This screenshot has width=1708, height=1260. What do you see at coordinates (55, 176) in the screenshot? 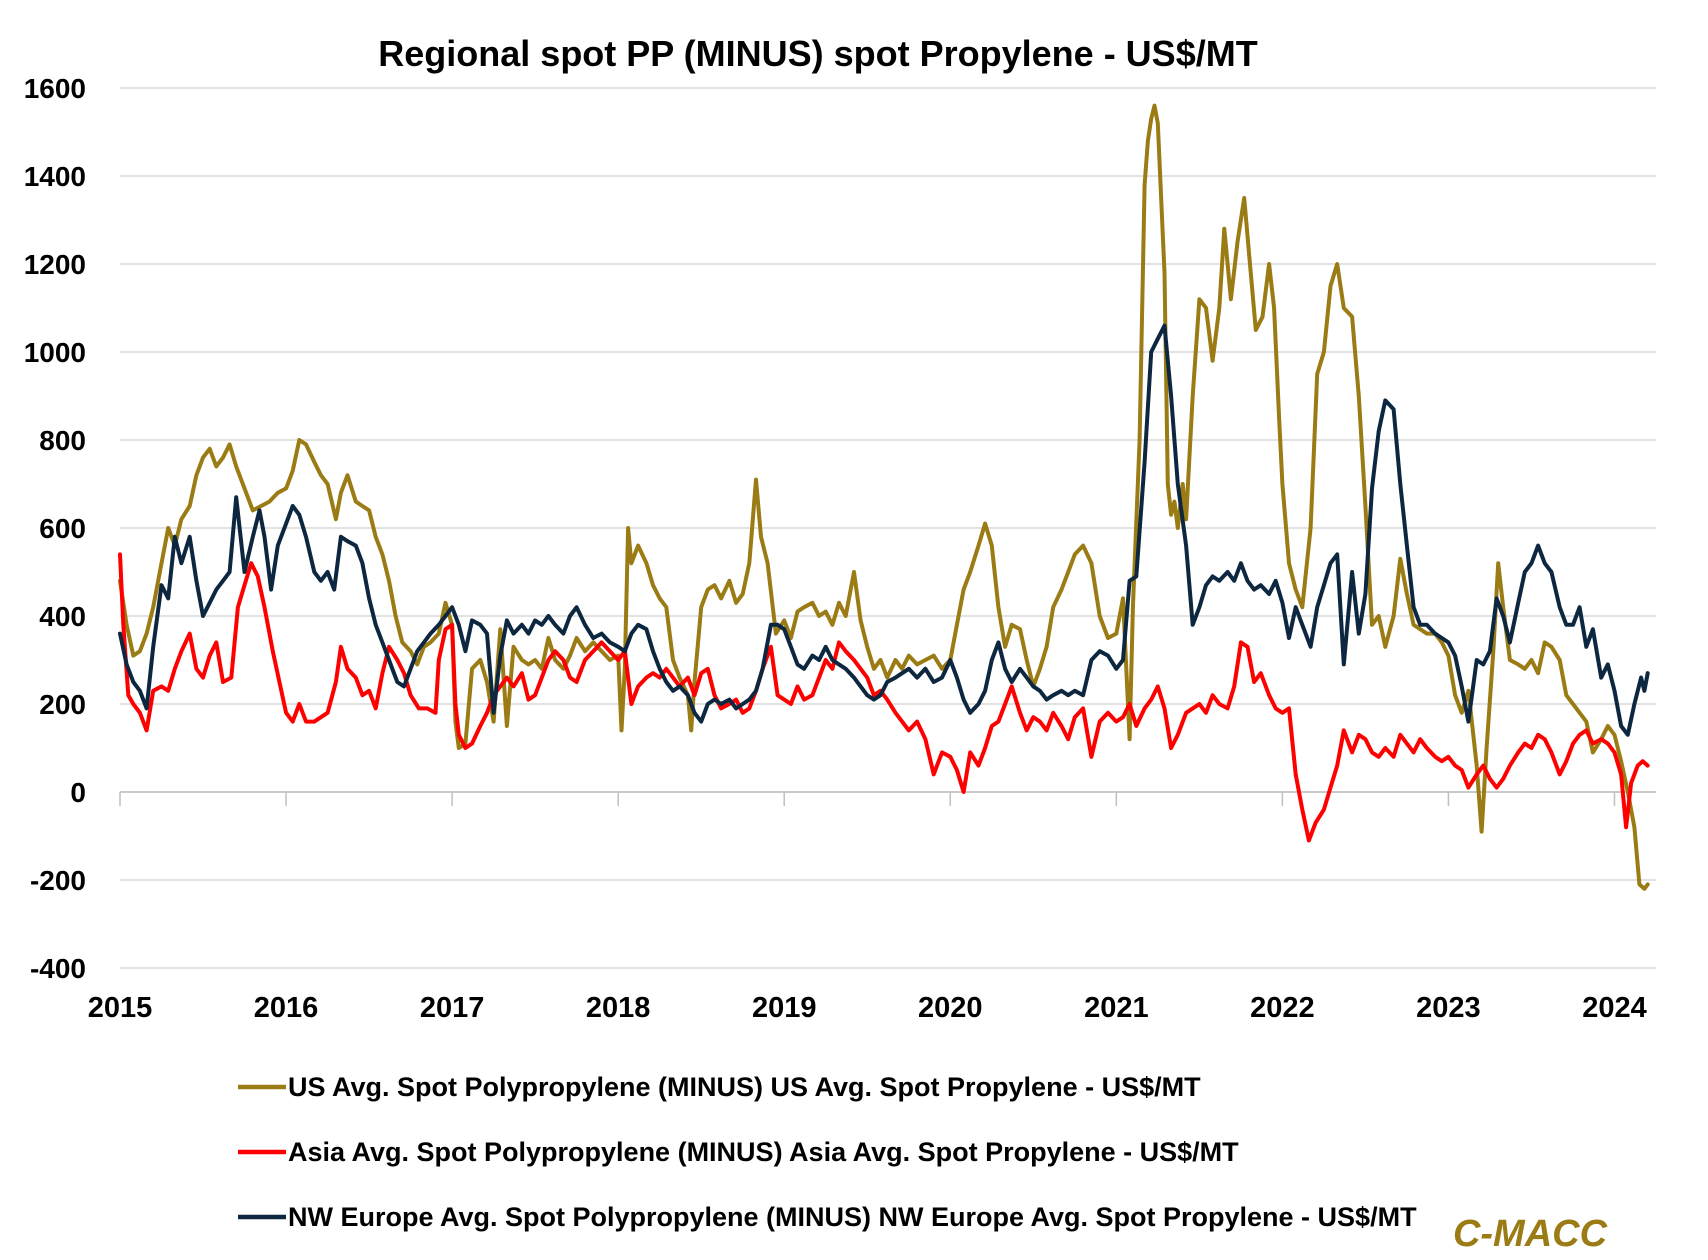
I see `y-tick-label: 1400` at bounding box center [55, 176].